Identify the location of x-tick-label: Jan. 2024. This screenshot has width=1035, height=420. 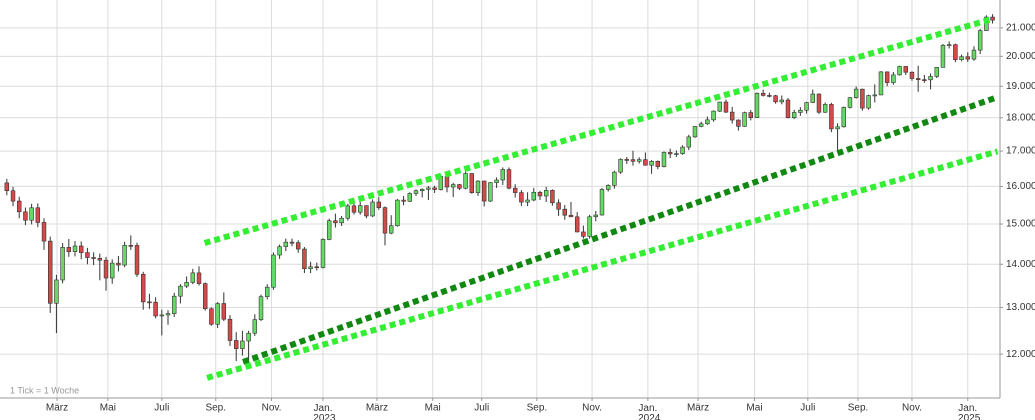
(647, 411).